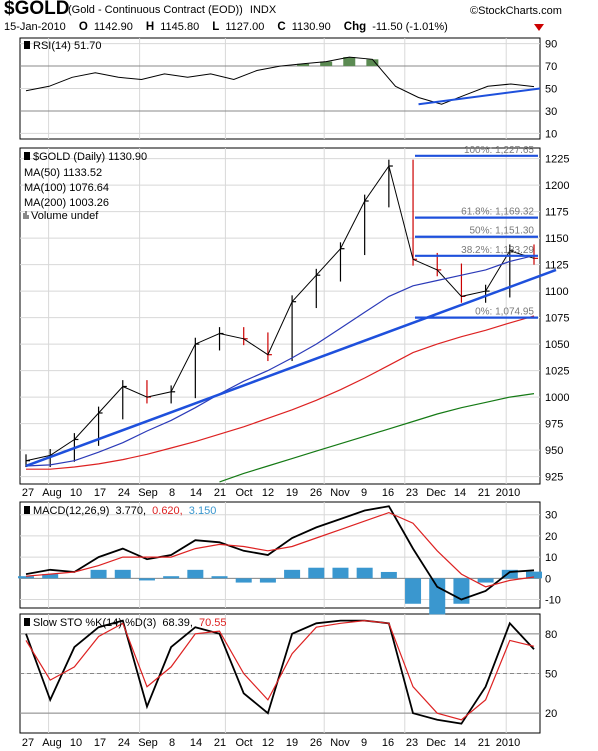 The width and height of the screenshot is (598, 751). What do you see at coordinates (268, 493) in the screenshot?
I see `x-tick-label: 12` at bounding box center [268, 493].